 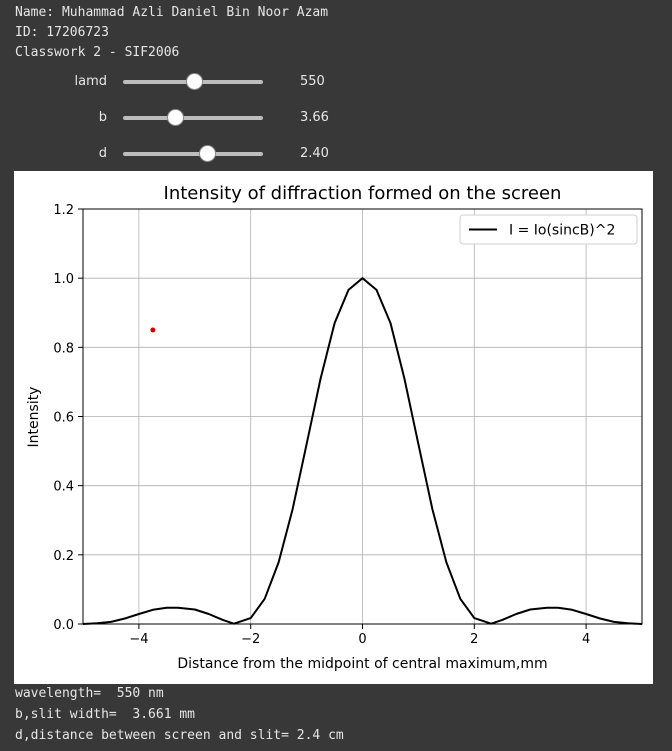 I want to click on chart-legend: I = Io(sincB)^2, so click(x=548, y=229).